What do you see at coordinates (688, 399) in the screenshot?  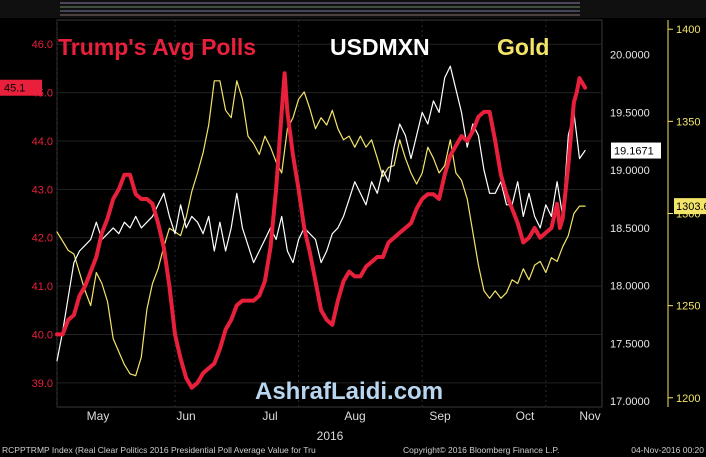 I see `right-tick-label: 1200` at bounding box center [688, 399].